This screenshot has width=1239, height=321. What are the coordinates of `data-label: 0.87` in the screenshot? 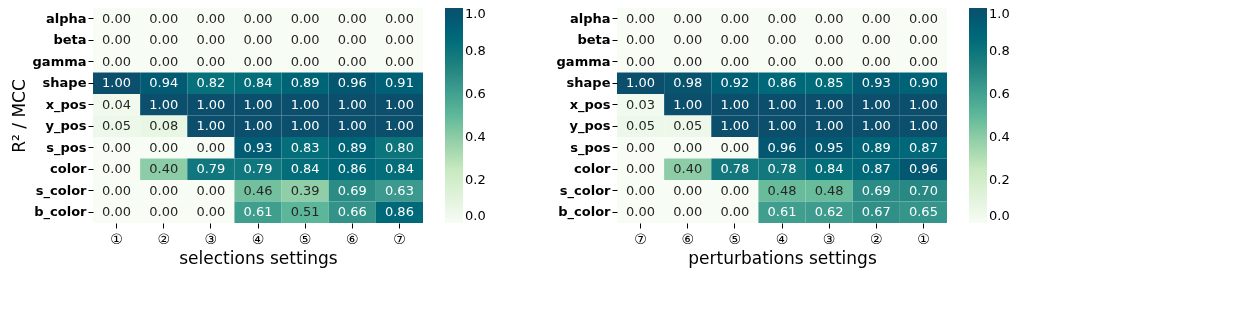 It's located at (876, 169).